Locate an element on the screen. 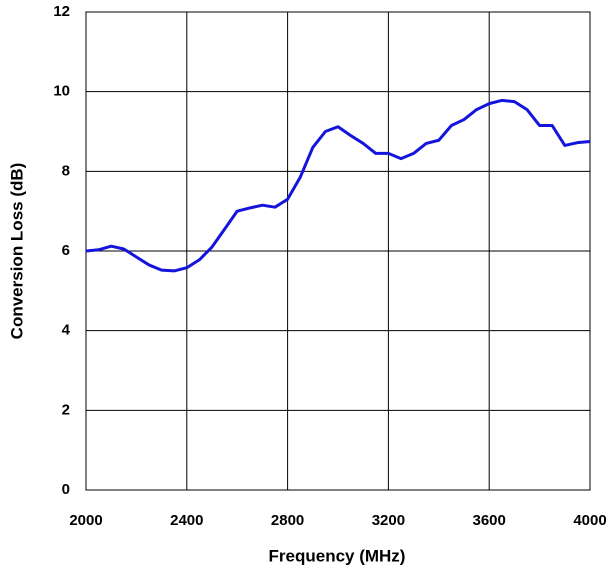 The height and width of the screenshot is (581, 613). x-tick-label: 2400 is located at coordinates (186, 520).